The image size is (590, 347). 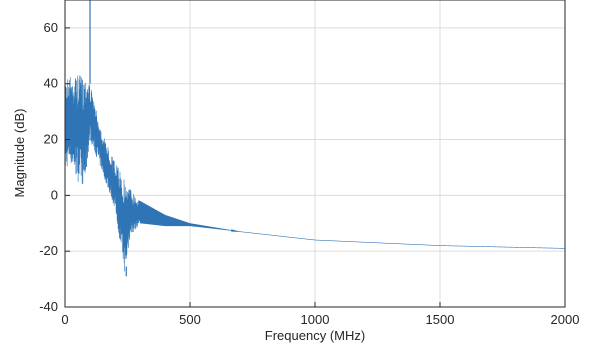 What do you see at coordinates (51, 27) in the screenshot?
I see `y-tick-label: 60` at bounding box center [51, 27].